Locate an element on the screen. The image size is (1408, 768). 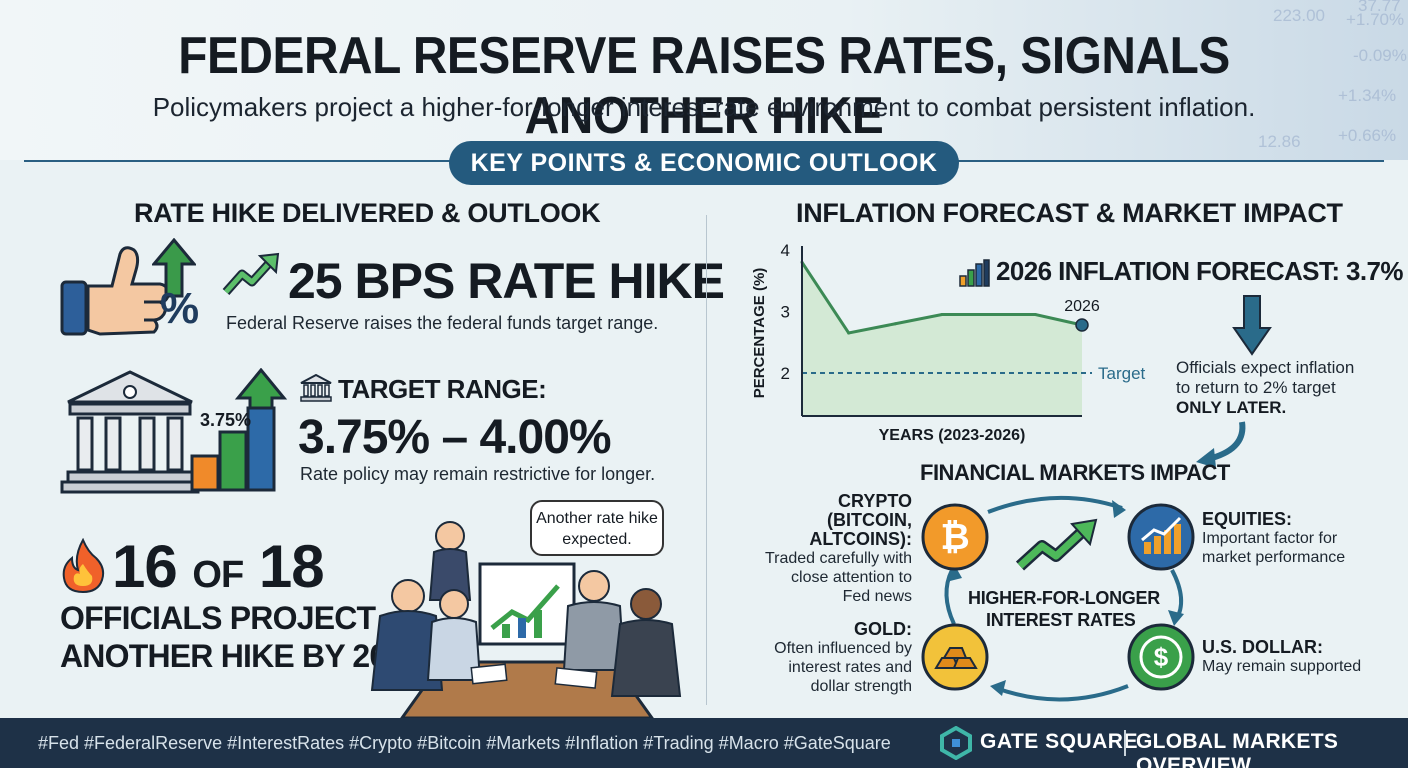
expect-line-3: ONLY LATER. is located at coordinates (1231, 407).